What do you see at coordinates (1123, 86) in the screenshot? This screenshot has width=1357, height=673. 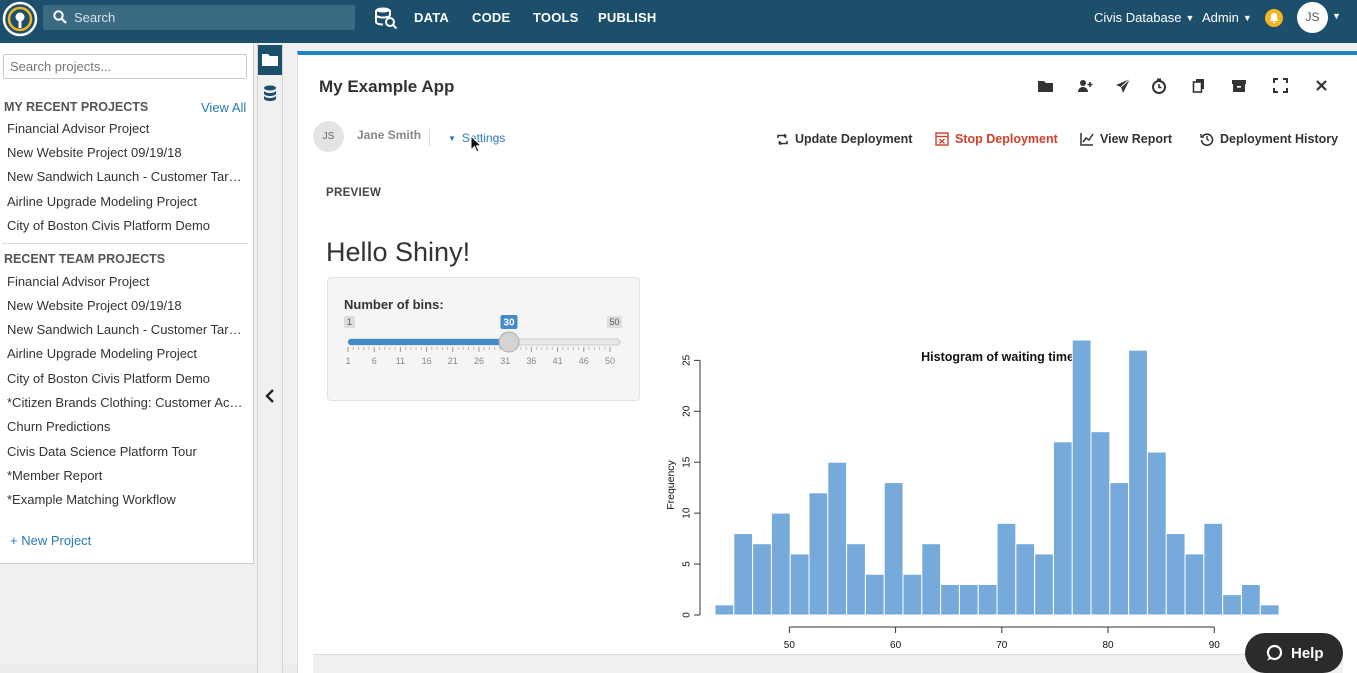 I see `send-icon` at bounding box center [1123, 86].